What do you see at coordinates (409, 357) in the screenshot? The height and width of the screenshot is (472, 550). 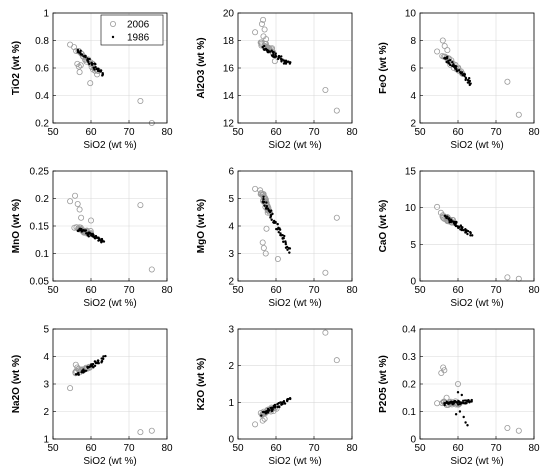 I see `y-tick-label: 0.3` at bounding box center [409, 357].